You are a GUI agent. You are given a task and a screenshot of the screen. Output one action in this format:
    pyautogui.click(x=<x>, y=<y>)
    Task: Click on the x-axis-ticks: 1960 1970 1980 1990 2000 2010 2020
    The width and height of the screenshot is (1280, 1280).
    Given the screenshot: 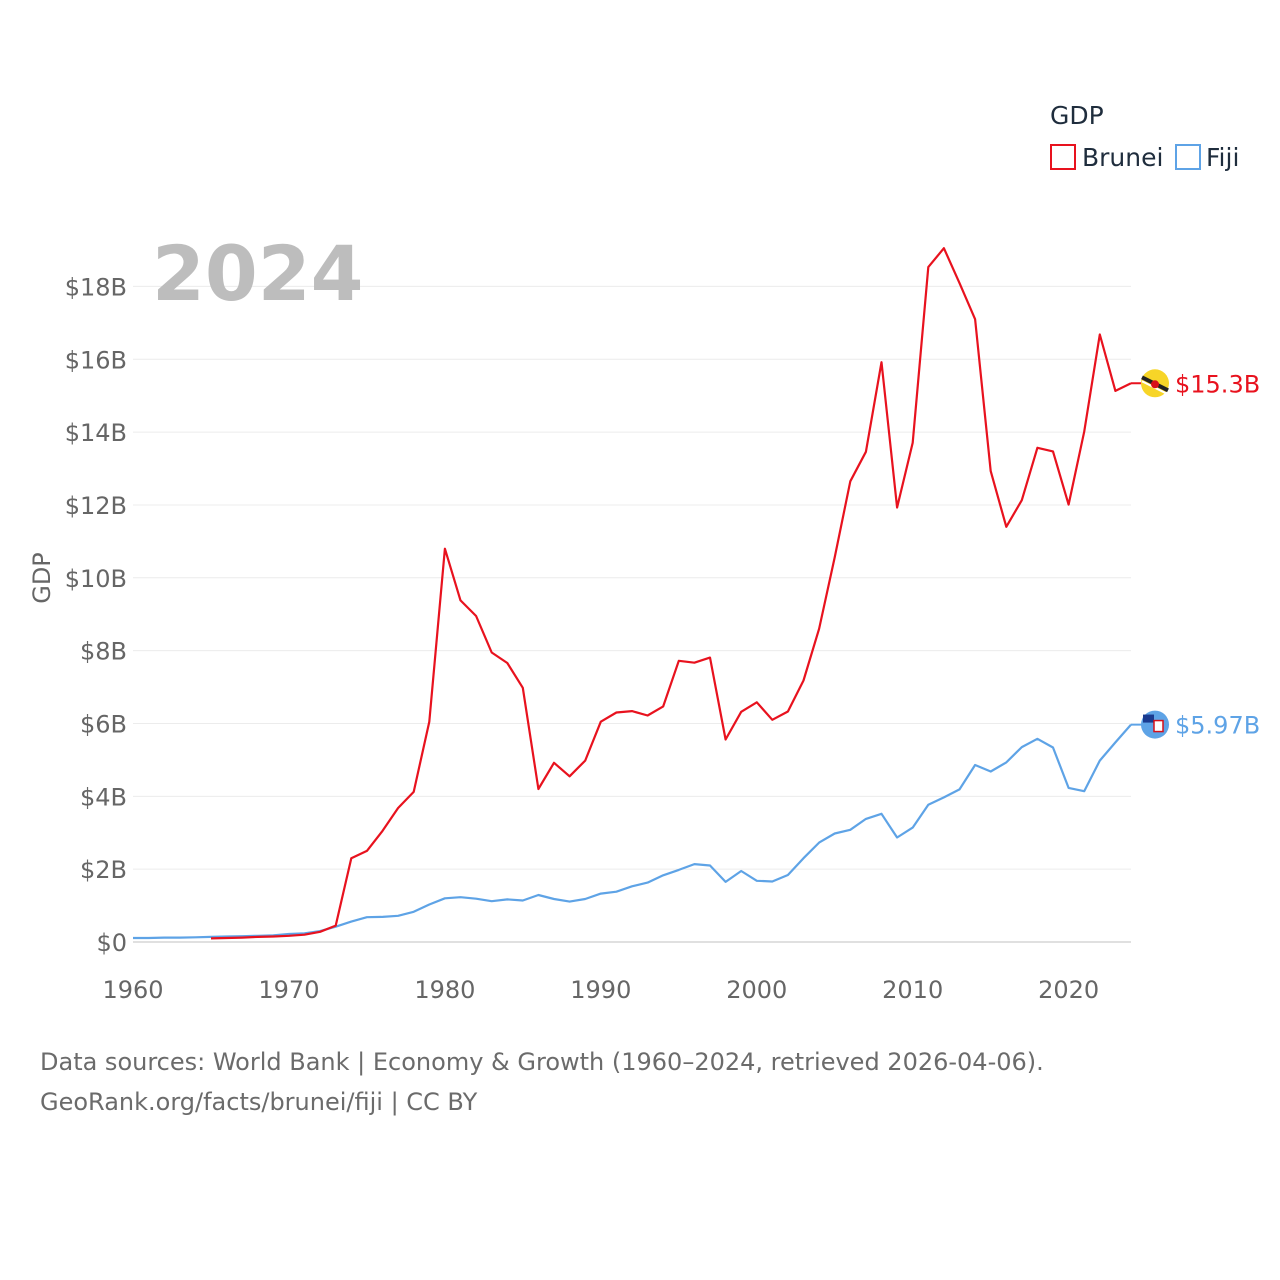 What is the action you would take?
    pyautogui.click(x=600, y=990)
    